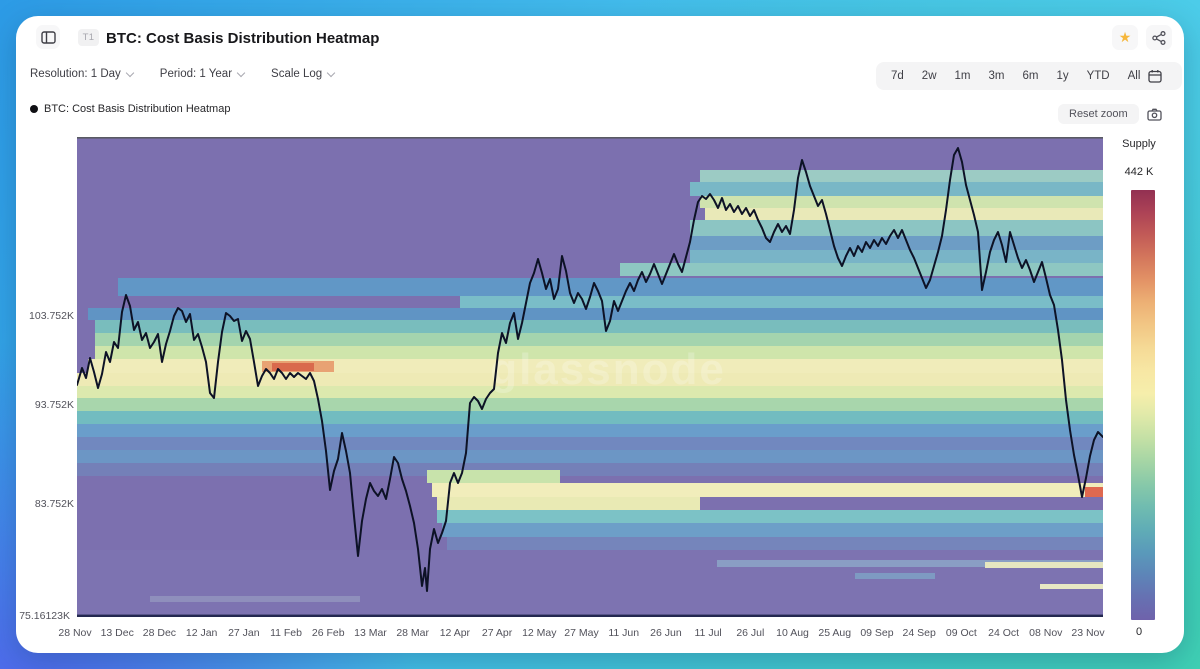 The height and width of the screenshot is (669, 1200). I want to click on y-tick-label: 93.752K, so click(54, 405).